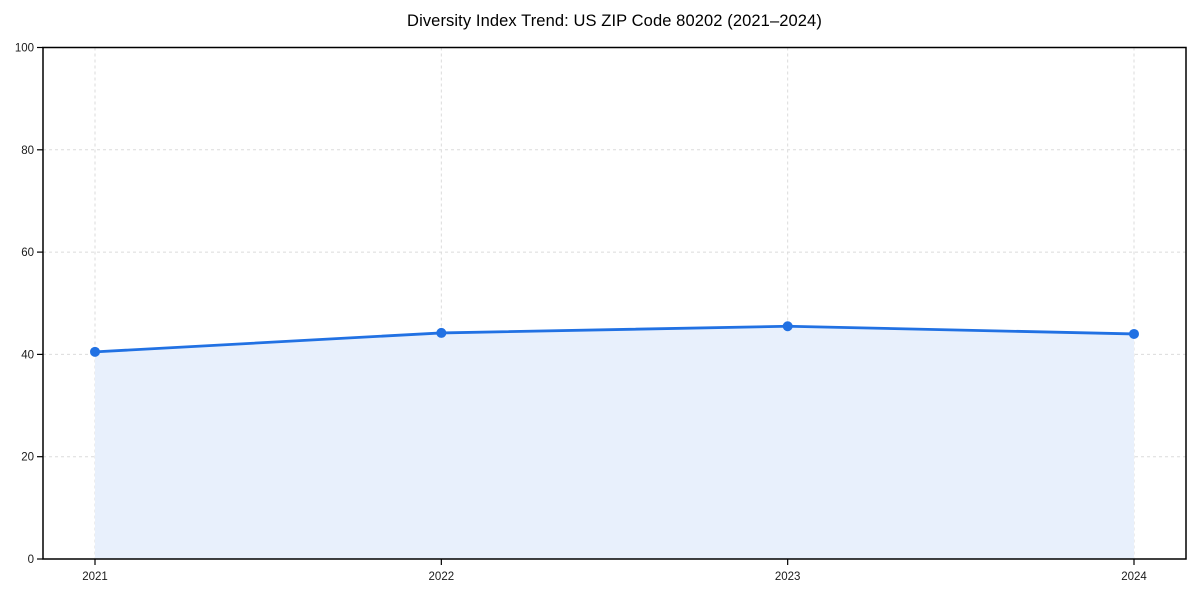  Describe the element at coordinates (24, 49) in the screenshot. I see `y-tick-label: 100` at that location.